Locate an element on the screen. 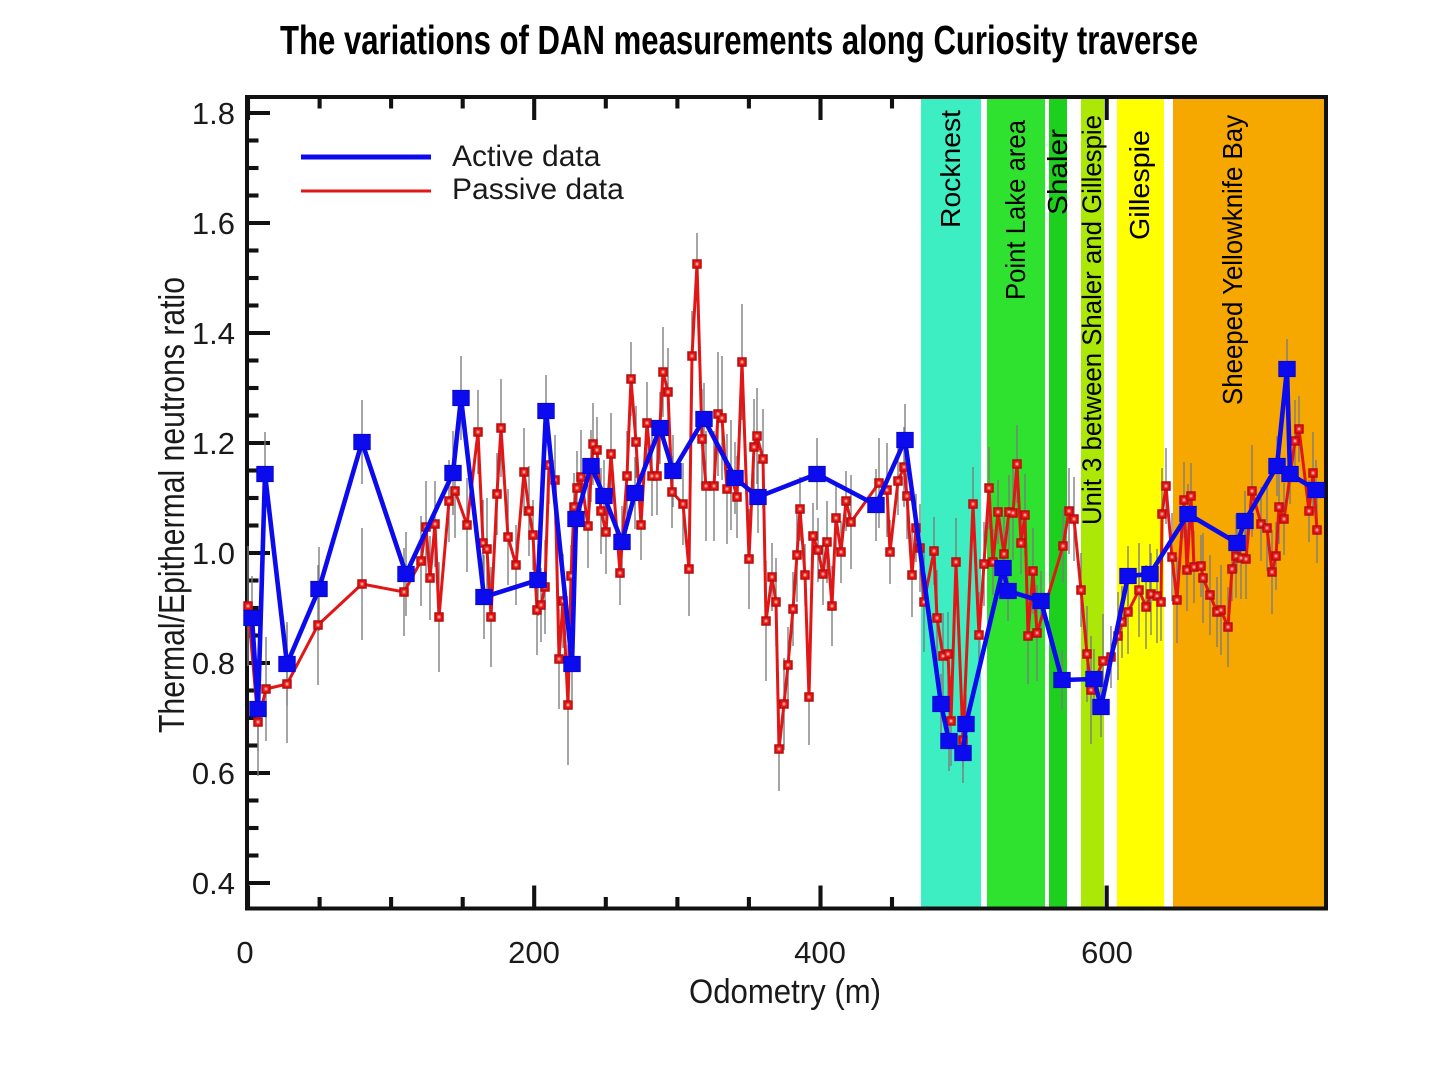 The width and height of the screenshot is (1440, 1085). svg-text: 0.8 is located at coordinates (213, 663).